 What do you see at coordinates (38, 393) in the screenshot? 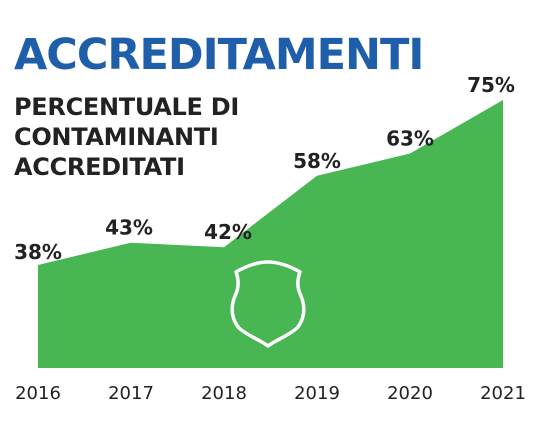
I see `x-tick-2016: 2016` at bounding box center [38, 393].